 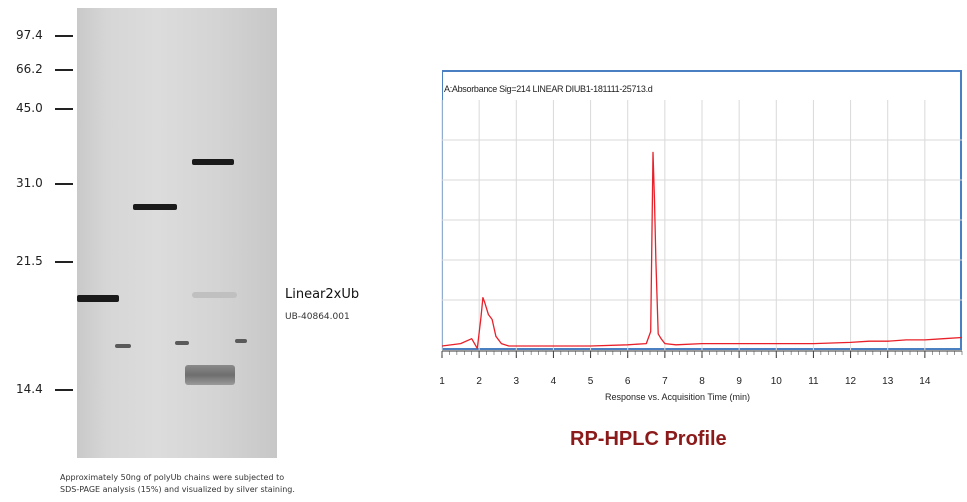 I want to click on x-tick-label: 10, so click(x=777, y=381).